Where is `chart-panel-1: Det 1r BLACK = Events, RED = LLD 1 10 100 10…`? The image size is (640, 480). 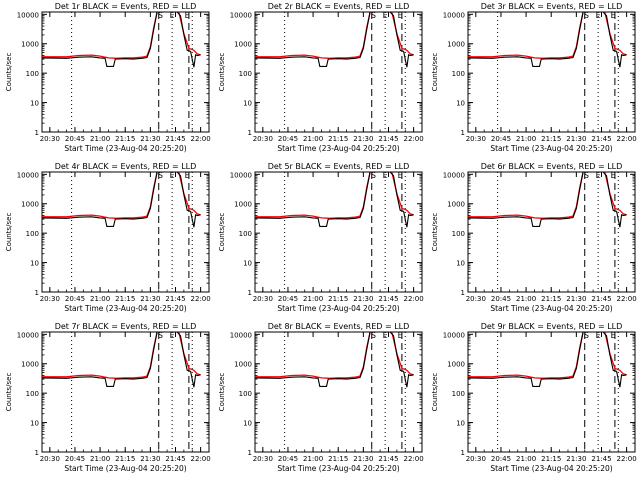
chart-panel-1: Det 1r BLACK = Events, RED = LLD 1 10 100 10… is located at coordinates (108, 77).